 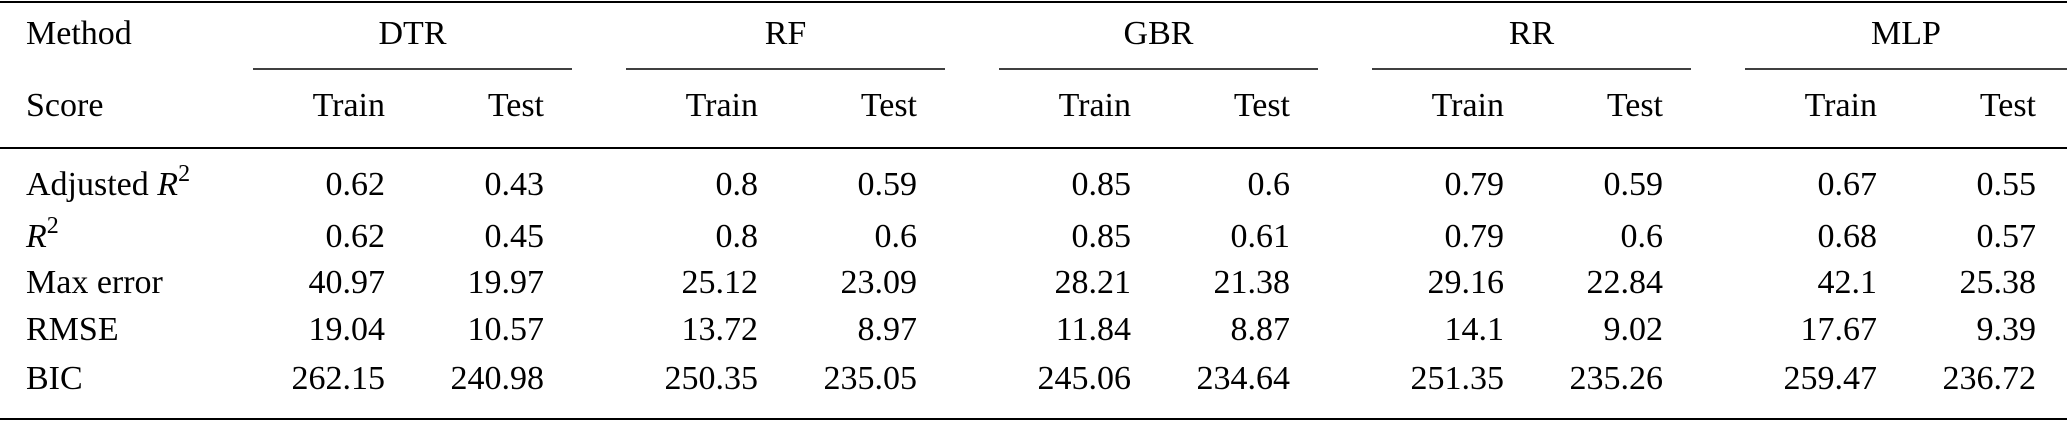 What do you see at coordinates (720, 282) in the screenshot?
I see `cell-value: 25.12` at bounding box center [720, 282].